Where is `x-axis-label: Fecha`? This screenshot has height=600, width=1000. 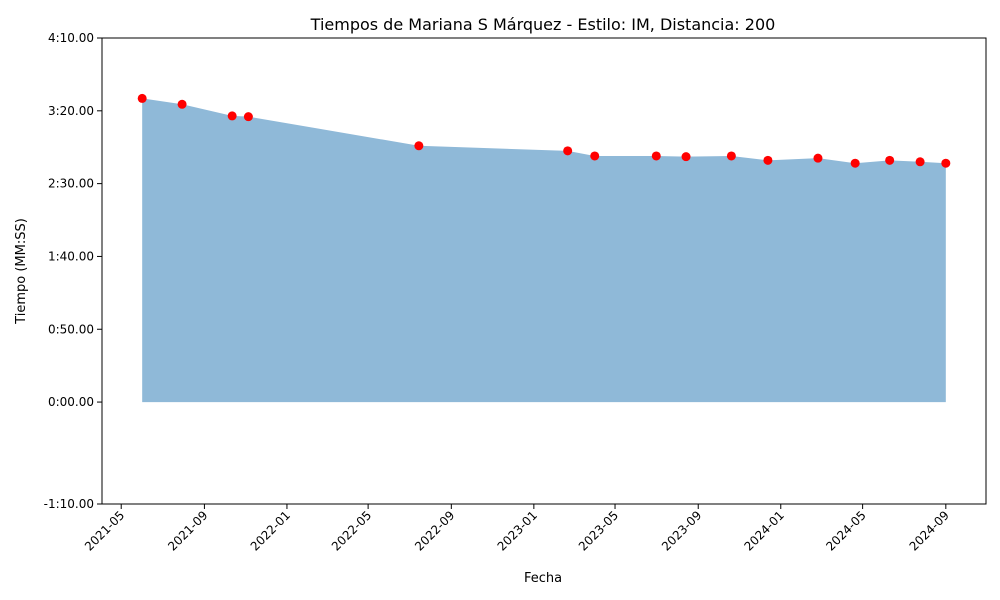 x-axis-label: Fecha is located at coordinates (543, 578).